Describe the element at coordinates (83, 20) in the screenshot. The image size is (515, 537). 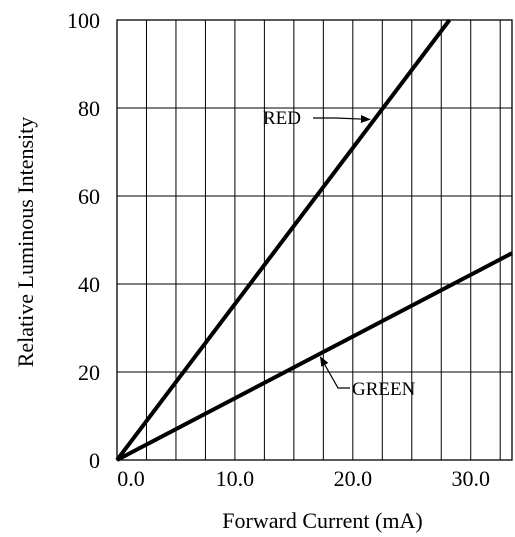
I see `y-tick-label: 100` at that location.